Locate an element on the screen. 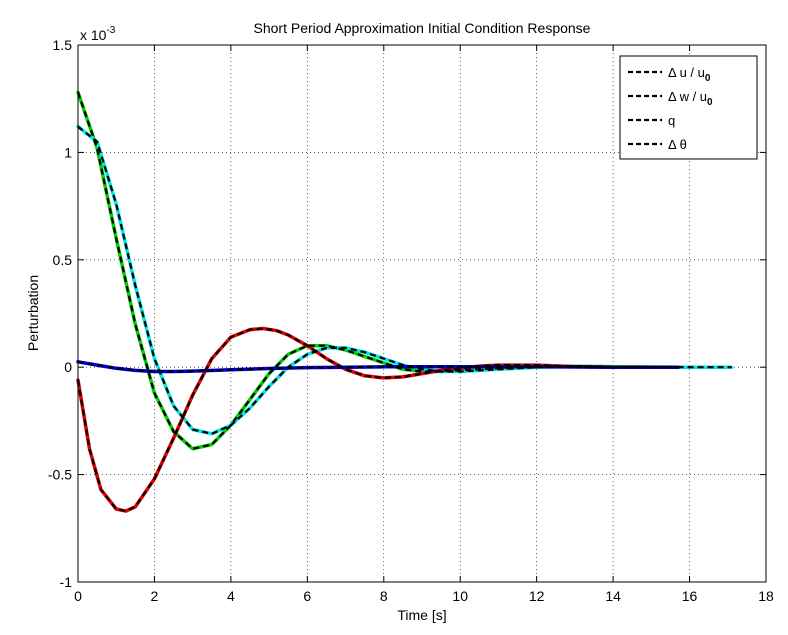 This screenshot has height=635, width=788. legend-entry-base: q is located at coordinates (671, 120).